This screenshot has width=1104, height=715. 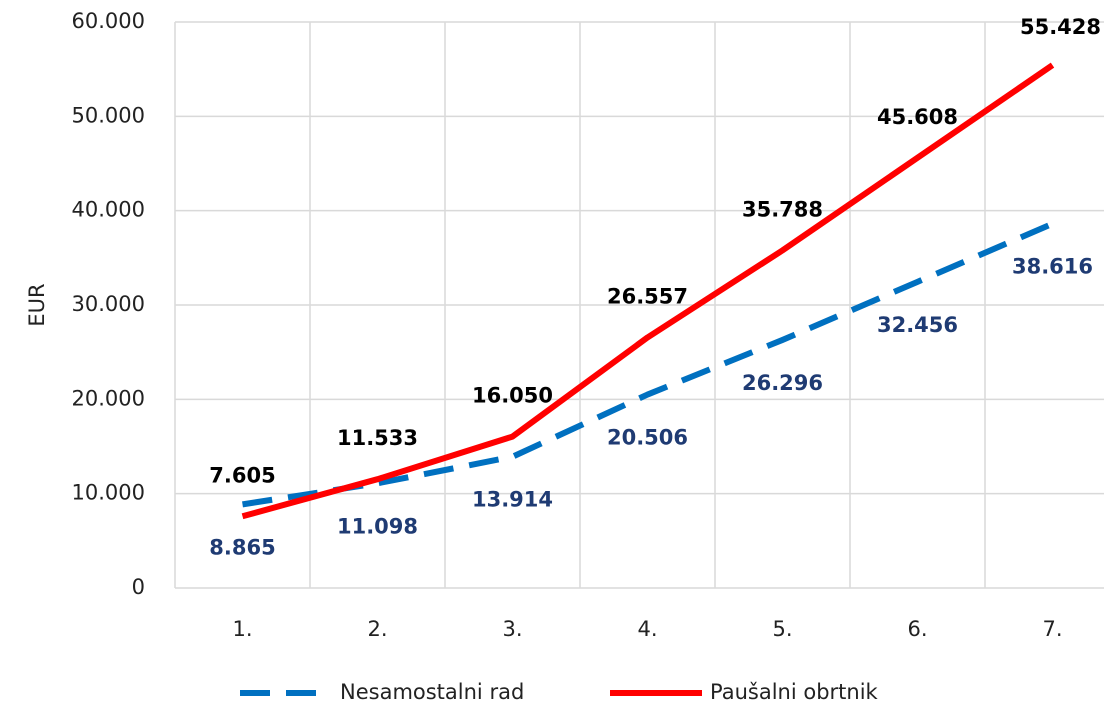 What do you see at coordinates (782, 383) in the screenshot?
I see `data-label: 26.296` at bounding box center [782, 383].